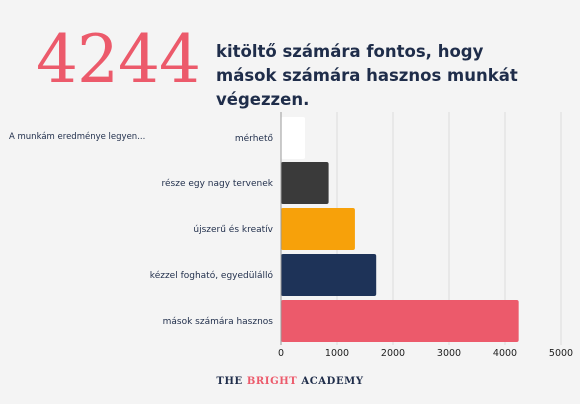 This screenshot has height=413, width=587. What do you see at coordinates (337, 353) in the screenshot?
I see `x-tick-label: 1000` at bounding box center [337, 353].